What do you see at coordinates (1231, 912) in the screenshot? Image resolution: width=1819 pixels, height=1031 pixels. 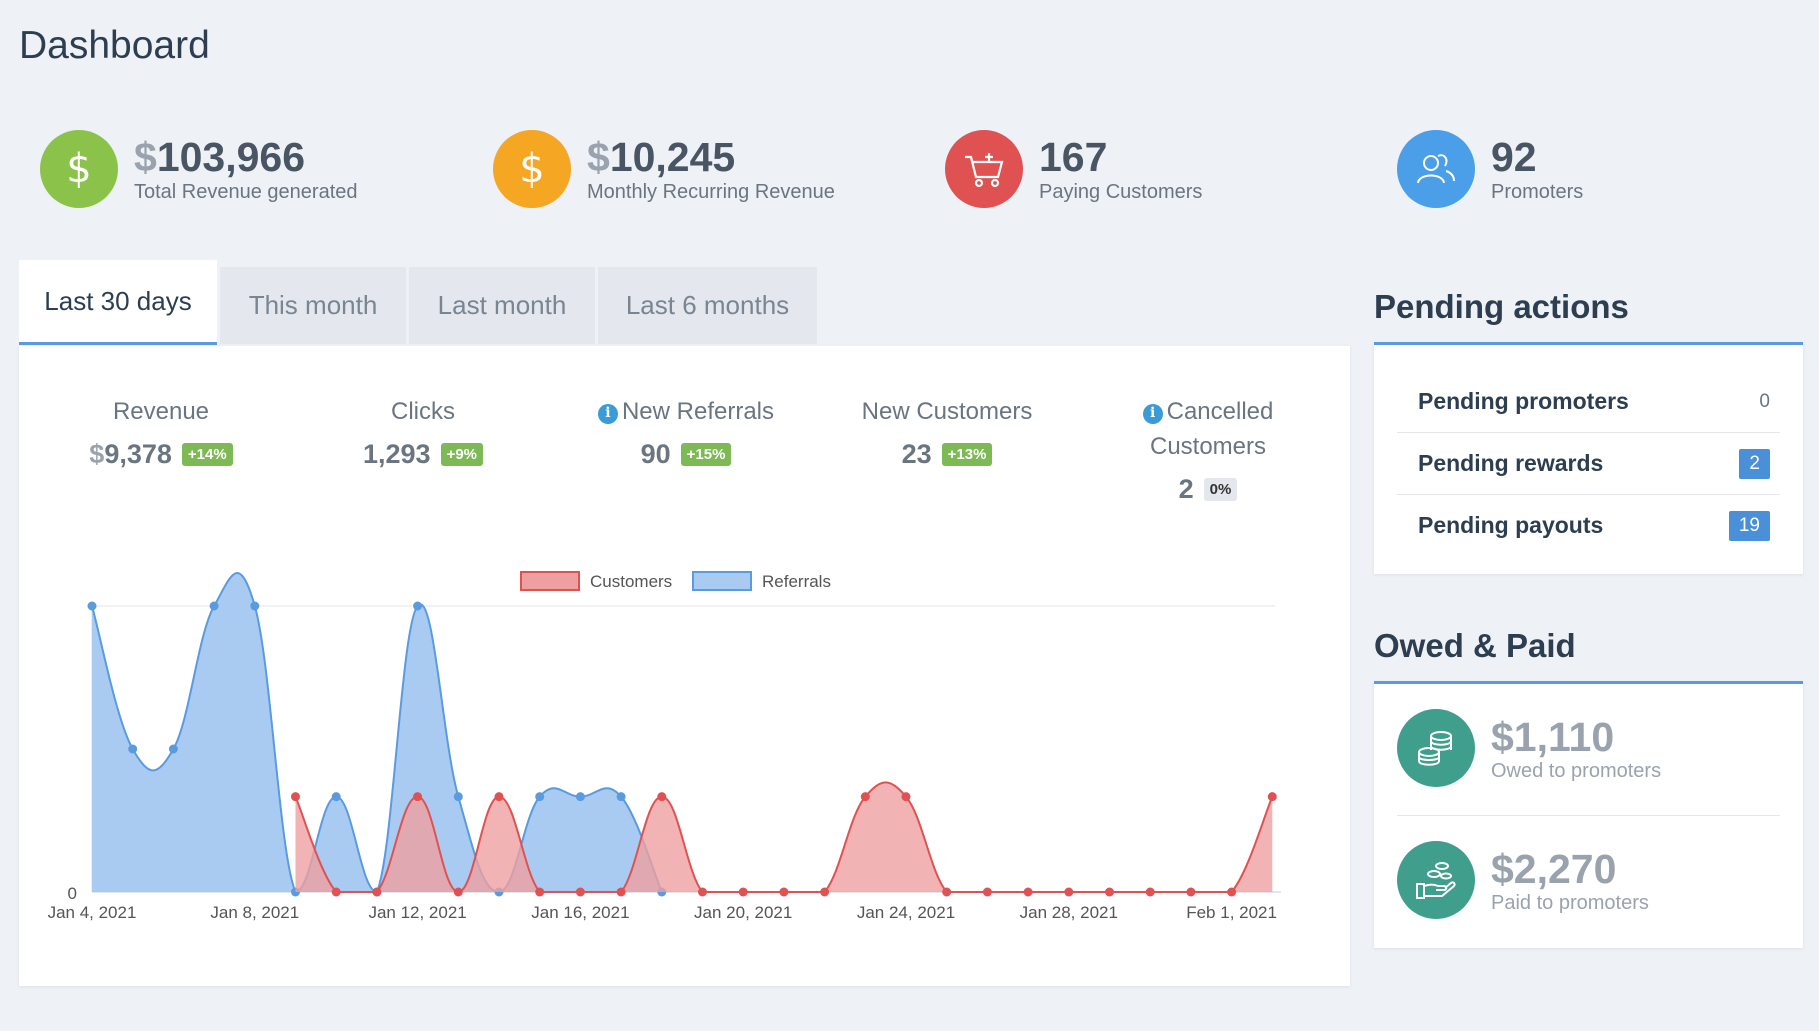 I see `x-tick-label: Feb 1, 2021` at bounding box center [1231, 912].